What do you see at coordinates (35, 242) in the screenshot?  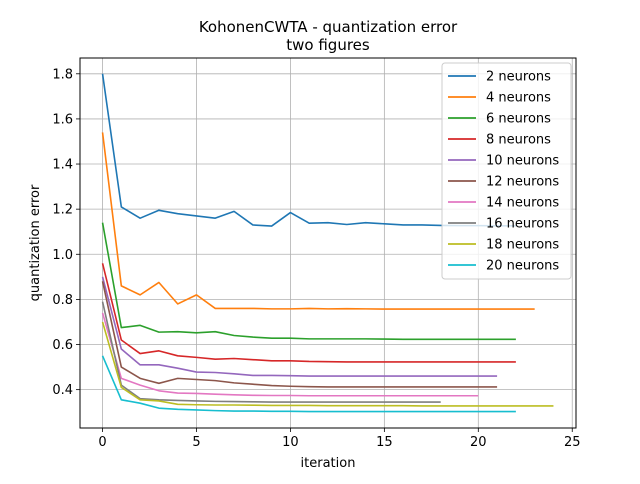 I see `y-axis-label: quantization error` at bounding box center [35, 242].